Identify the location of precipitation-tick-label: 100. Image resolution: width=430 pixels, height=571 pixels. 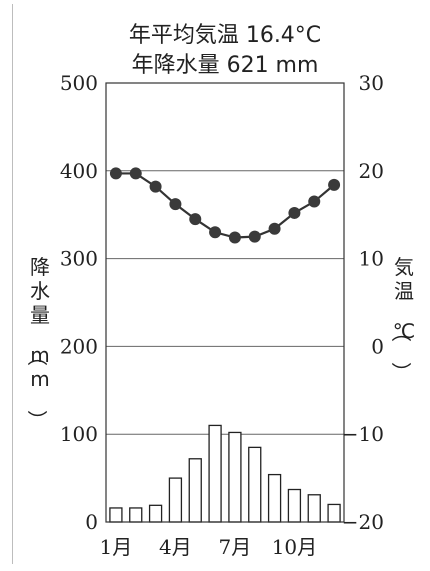
(79, 434).